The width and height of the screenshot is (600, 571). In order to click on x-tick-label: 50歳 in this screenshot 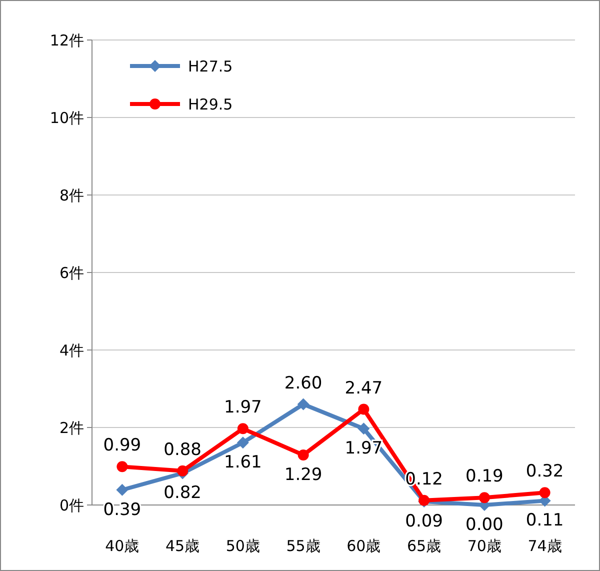, I will do `click(243, 546)`.